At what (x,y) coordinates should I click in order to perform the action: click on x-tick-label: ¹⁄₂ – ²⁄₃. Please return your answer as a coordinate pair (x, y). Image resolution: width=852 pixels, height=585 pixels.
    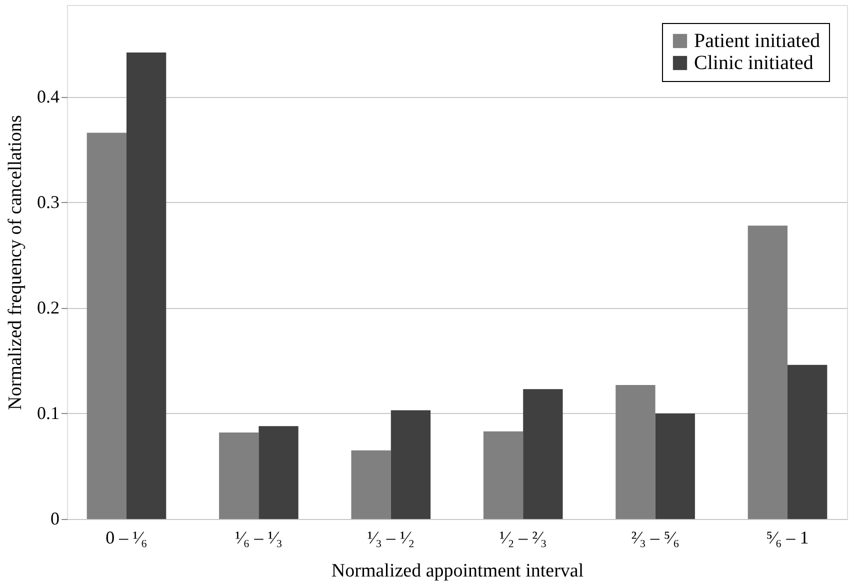
    Looking at the image, I should click on (523, 538).